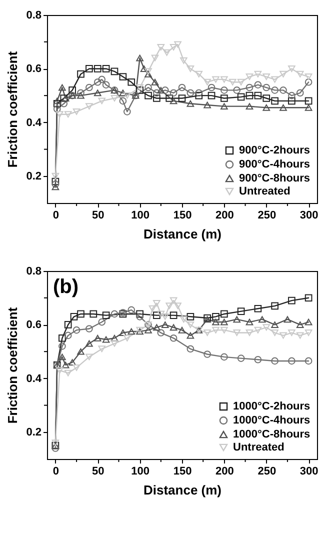 This screenshot has height=534, width=326. What do you see at coordinates (55, 216) in the screenshot?
I see `x-tick-label: 0` at bounding box center [55, 216].